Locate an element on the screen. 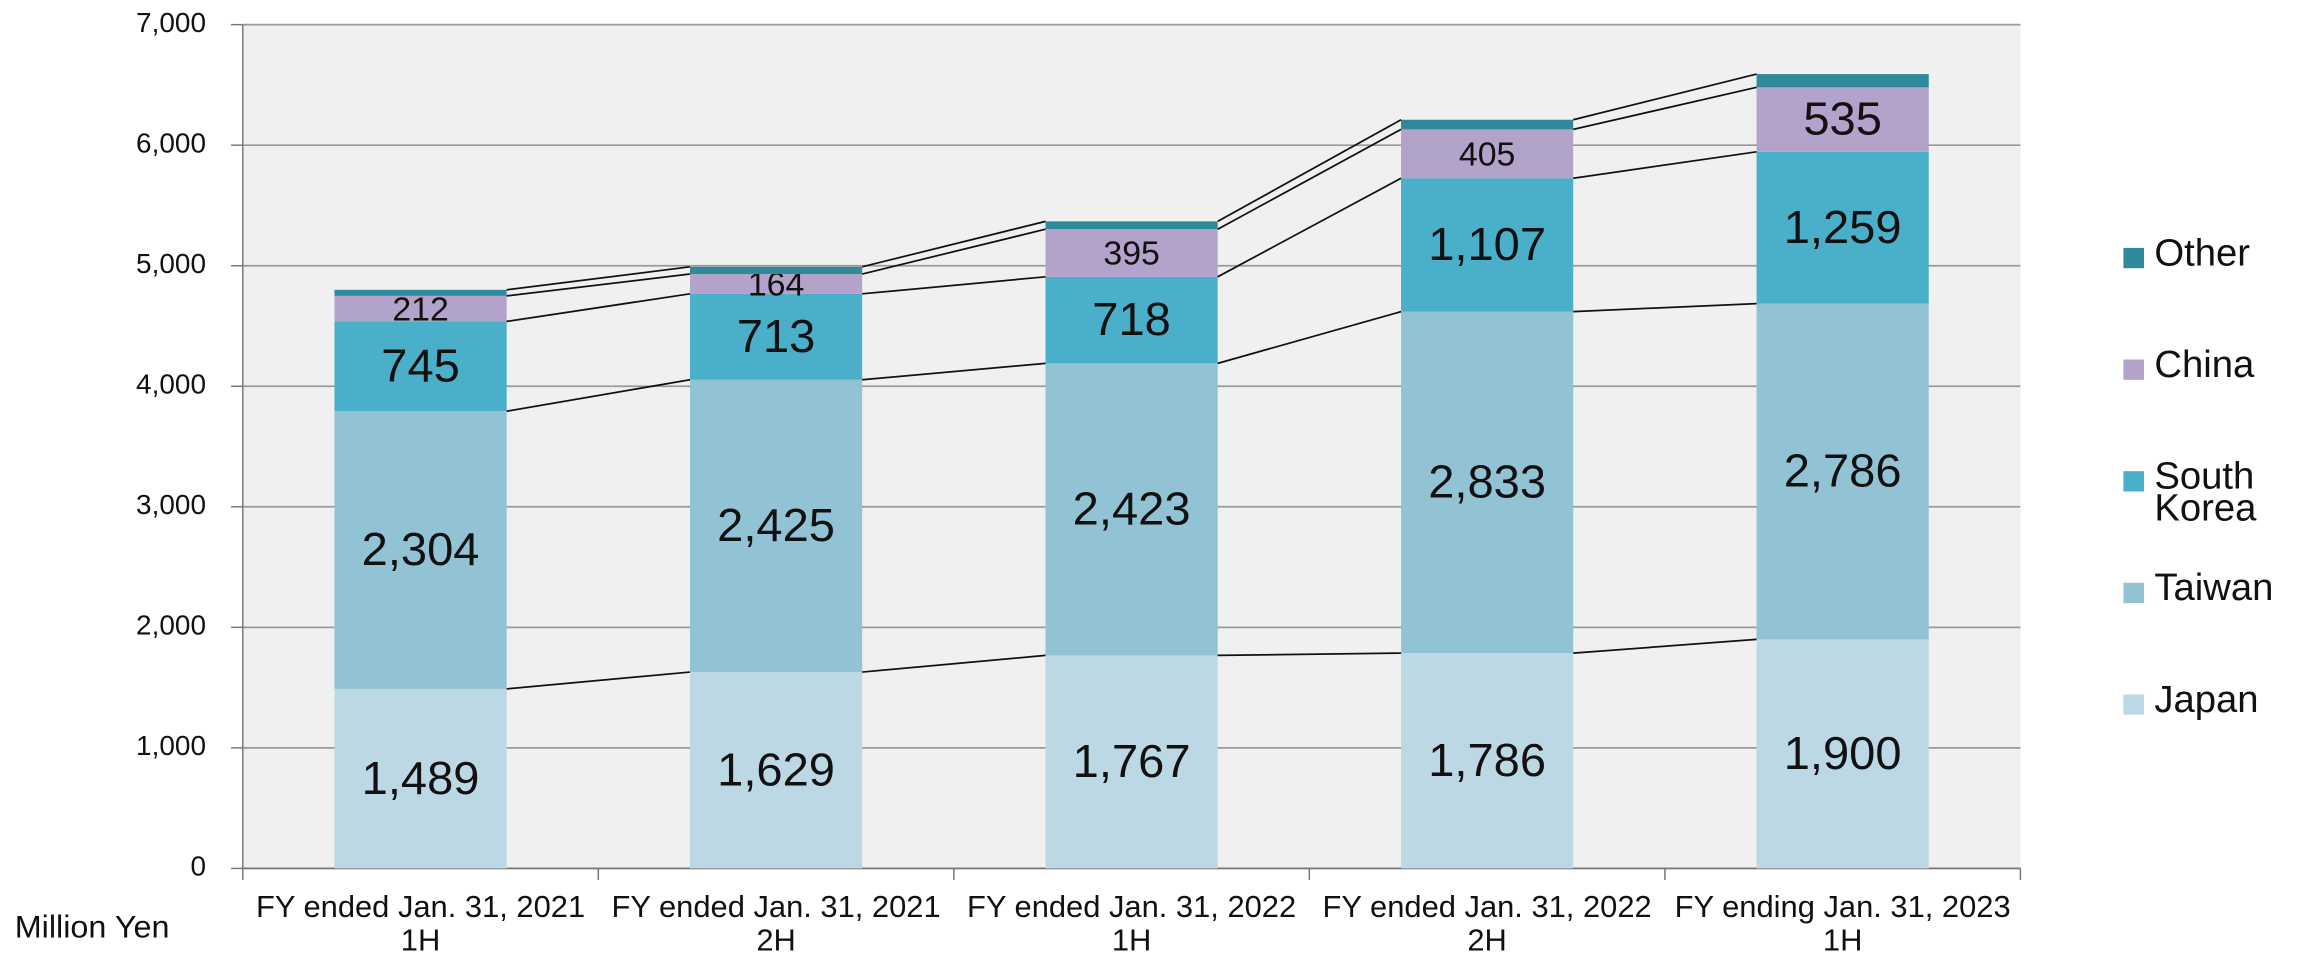  data-label: 1,629 is located at coordinates (776, 770).